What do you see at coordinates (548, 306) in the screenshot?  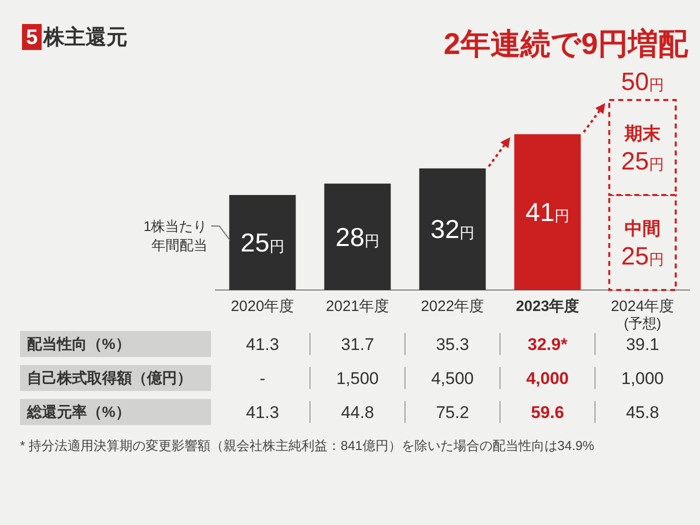 I see `x-tick-label: 2023年度` at bounding box center [548, 306].